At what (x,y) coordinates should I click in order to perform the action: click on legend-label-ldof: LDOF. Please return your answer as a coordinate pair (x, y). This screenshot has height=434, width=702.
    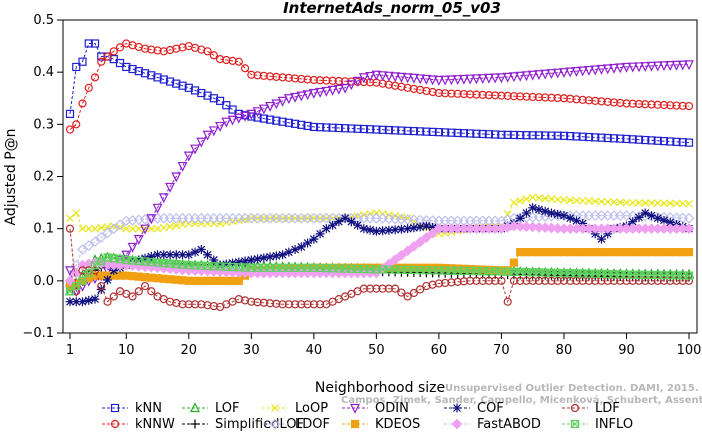
    Looking at the image, I should click on (312, 424).